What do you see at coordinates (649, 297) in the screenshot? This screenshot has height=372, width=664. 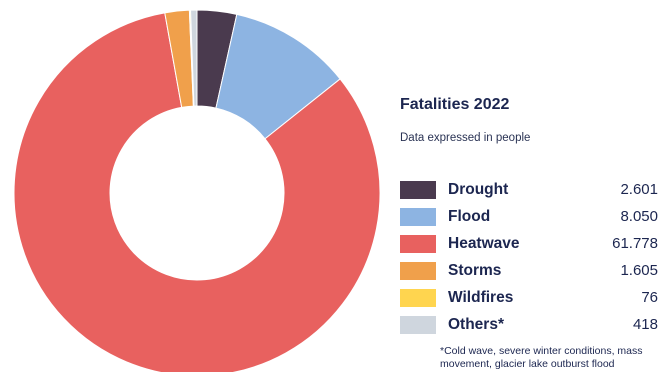 I see `legend-value-wildfires: 76` at bounding box center [649, 297].